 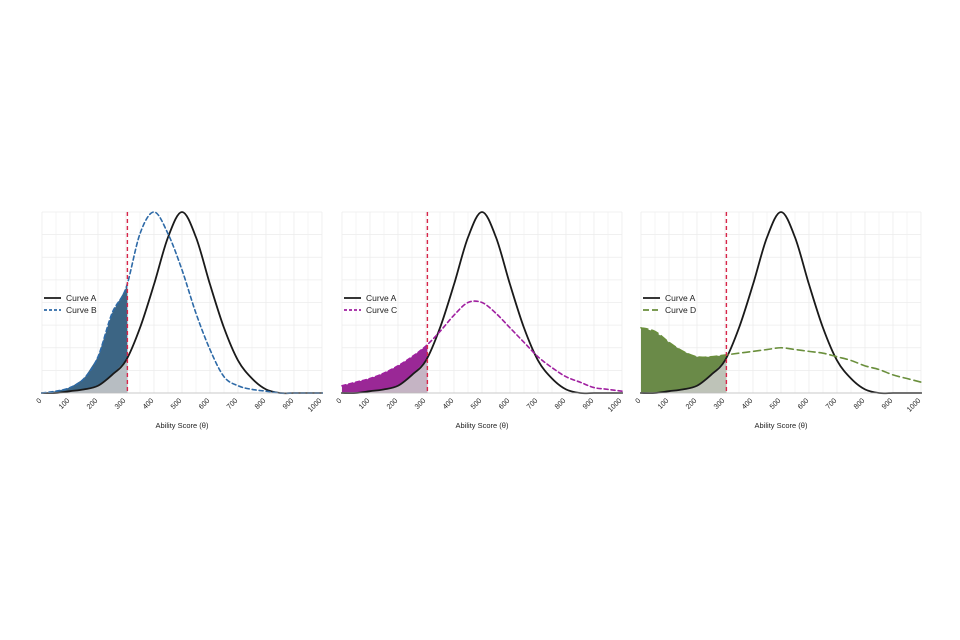 What do you see at coordinates (81, 310) in the screenshot?
I see `legend-label: Curve B` at bounding box center [81, 310].